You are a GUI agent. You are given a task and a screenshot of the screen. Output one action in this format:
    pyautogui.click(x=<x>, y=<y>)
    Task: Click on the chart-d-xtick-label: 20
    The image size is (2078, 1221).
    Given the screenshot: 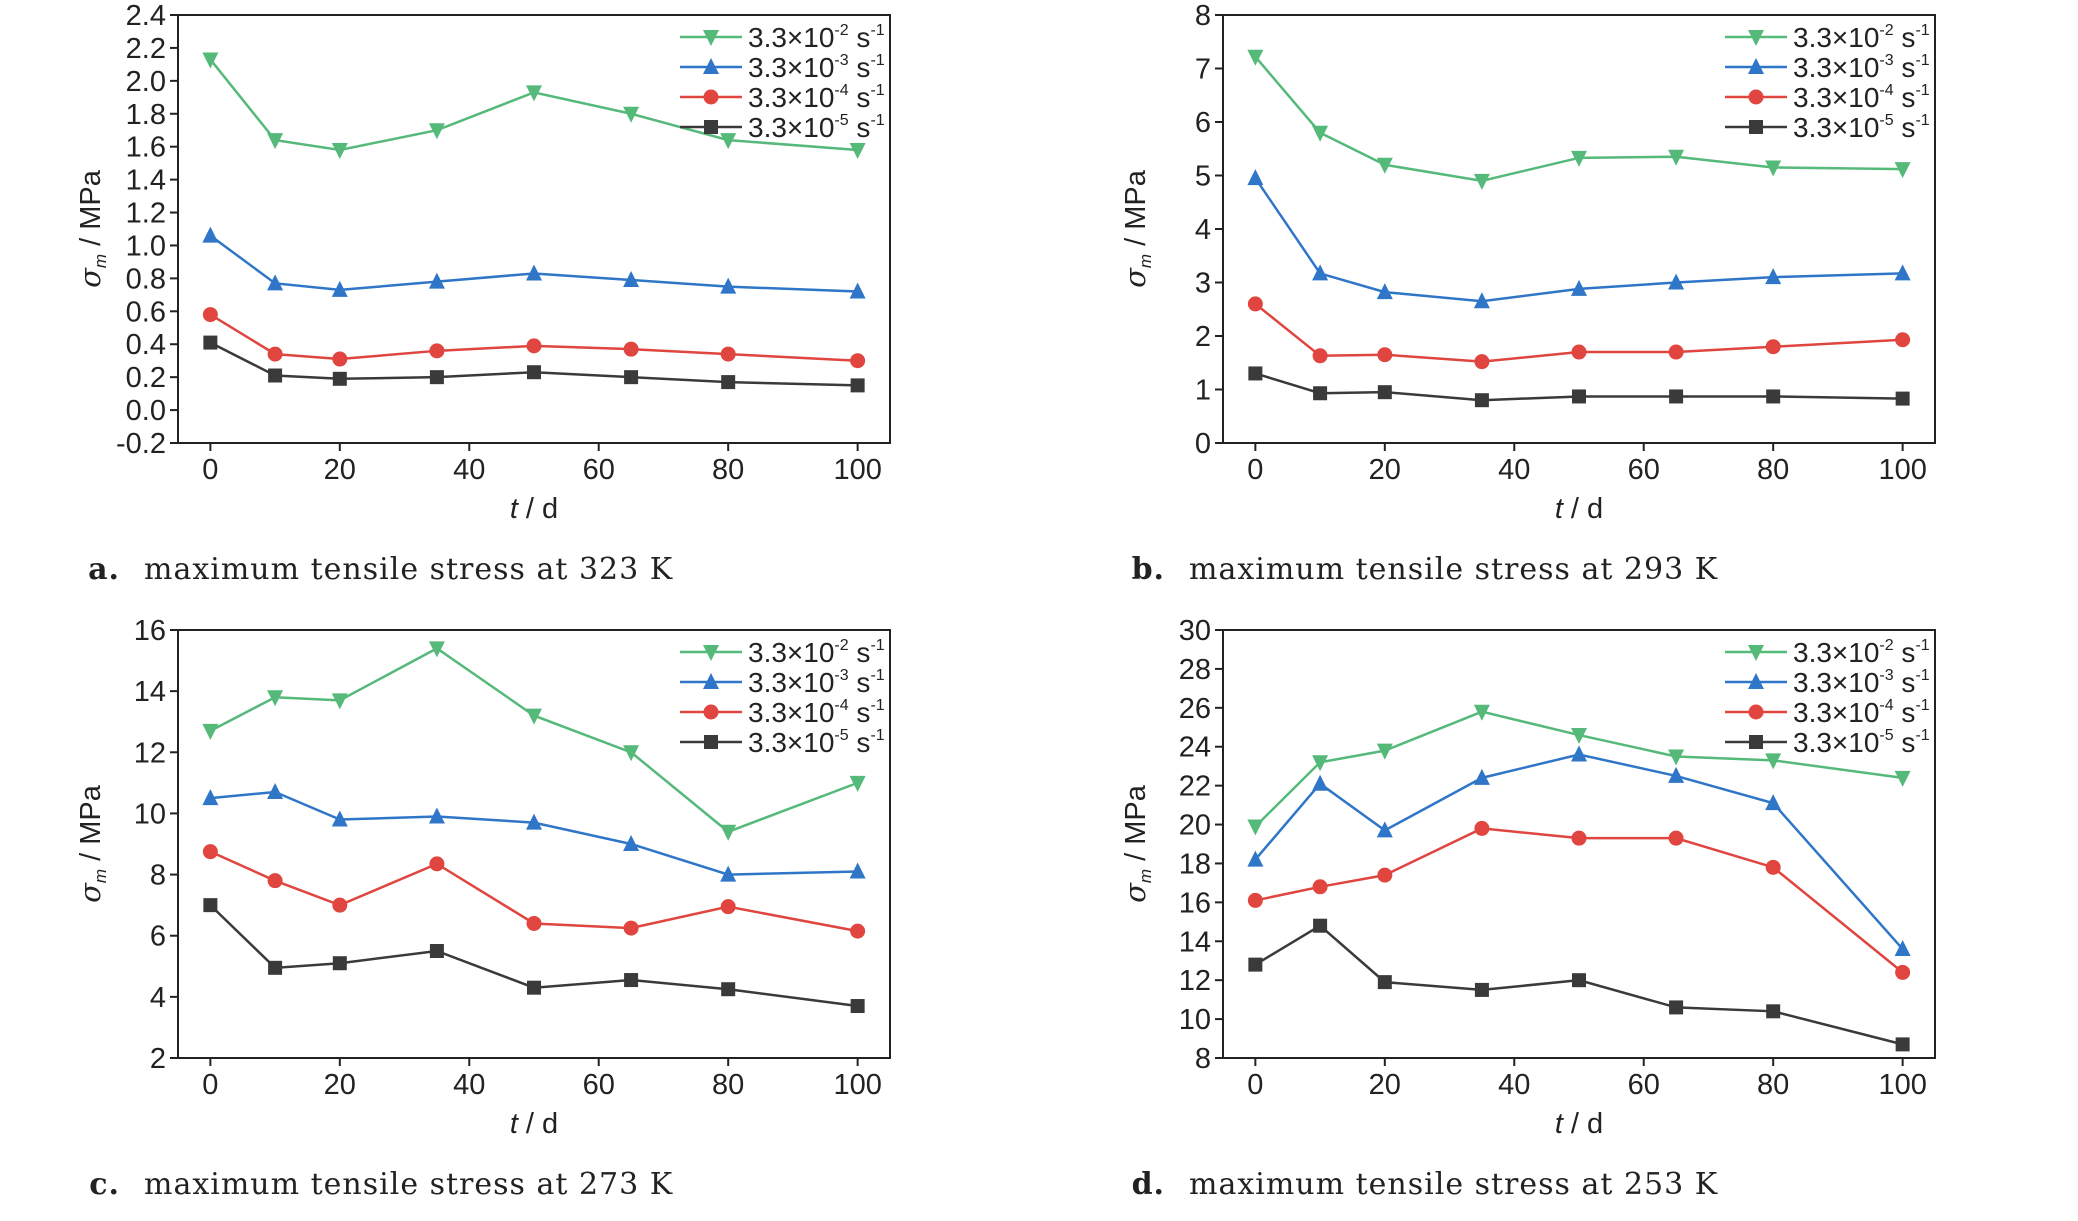 What is the action you would take?
    pyautogui.click(x=1385, y=1085)
    